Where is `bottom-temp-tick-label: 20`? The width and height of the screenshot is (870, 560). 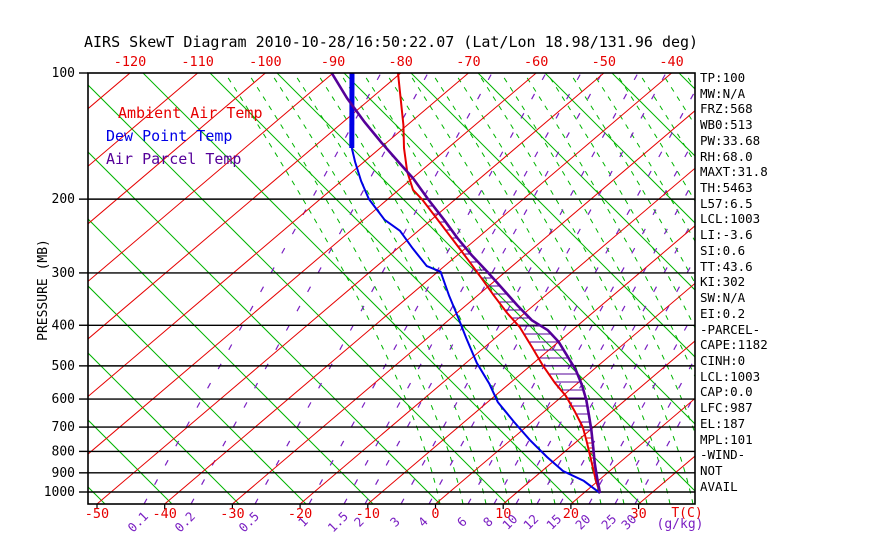 bottom-temp-tick-label: 20 is located at coordinates (571, 514).